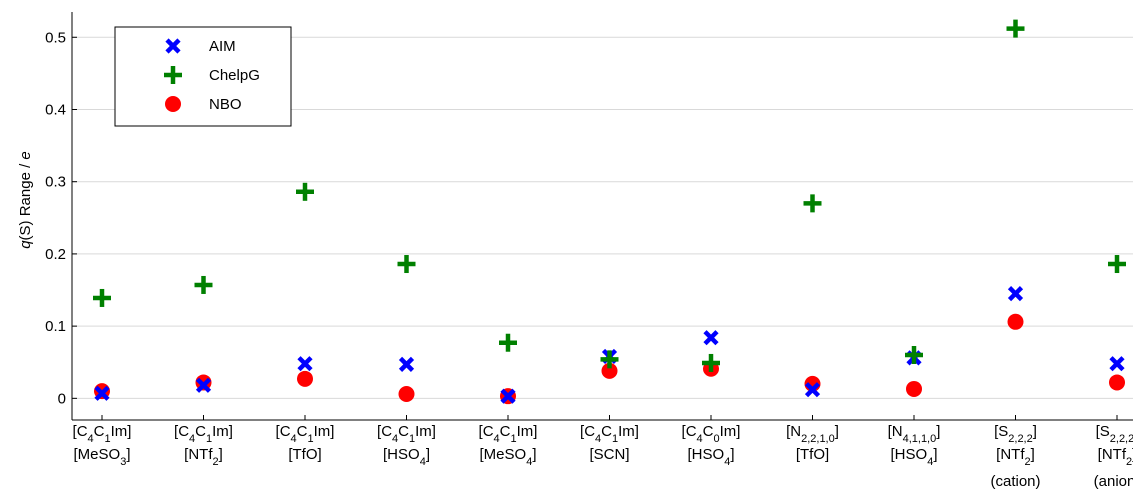  Describe the element at coordinates (914, 434) in the screenshot. I see `category-label-line1: [N4,1,1,0]` at that location.